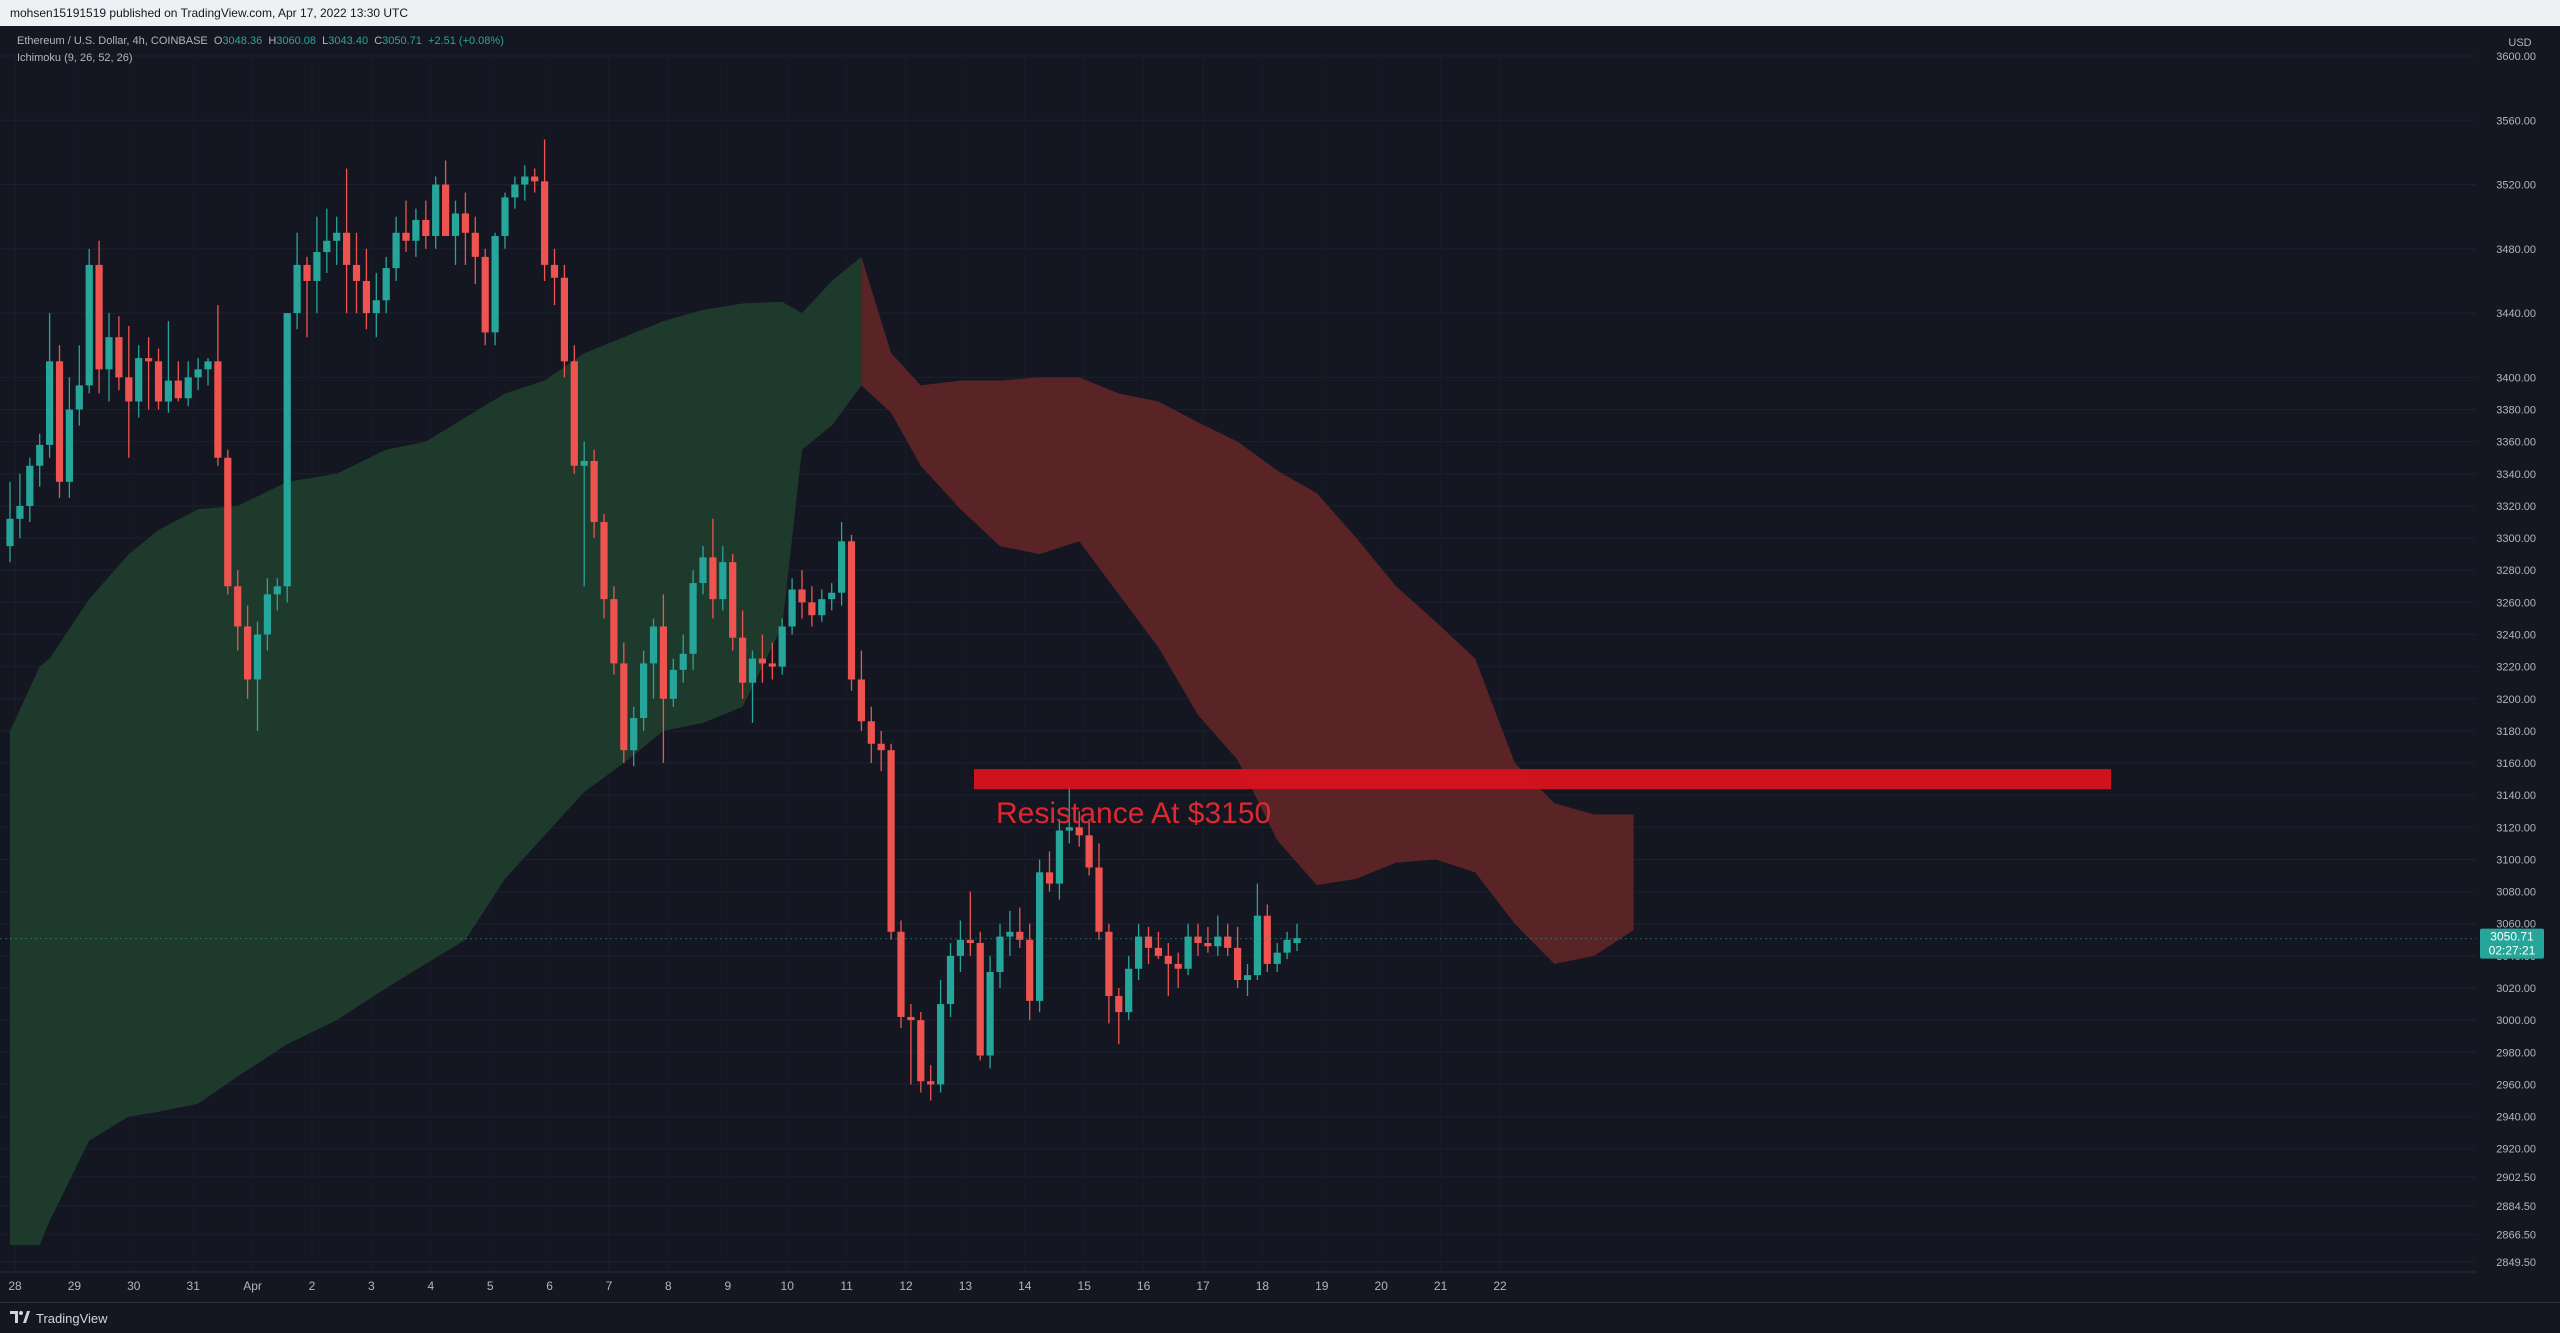 The height and width of the screenshot is (1333, 2560). What do you see at coordinates (1500, 1286) in the screenshot?
I see `time-tick-label: 22` at bounding box center [1500, 1286].